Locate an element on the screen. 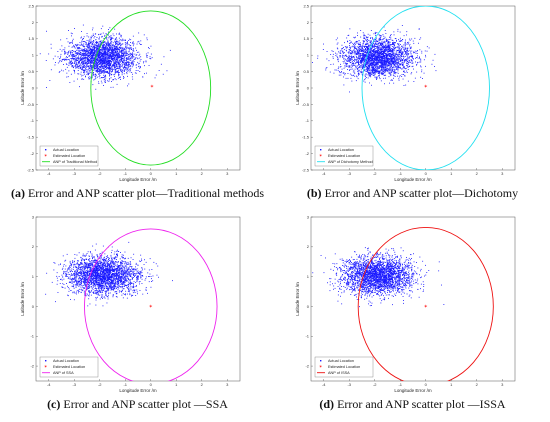 This screenshot has height=422, width=550. anp-circle is located at coordinates (151, 88).